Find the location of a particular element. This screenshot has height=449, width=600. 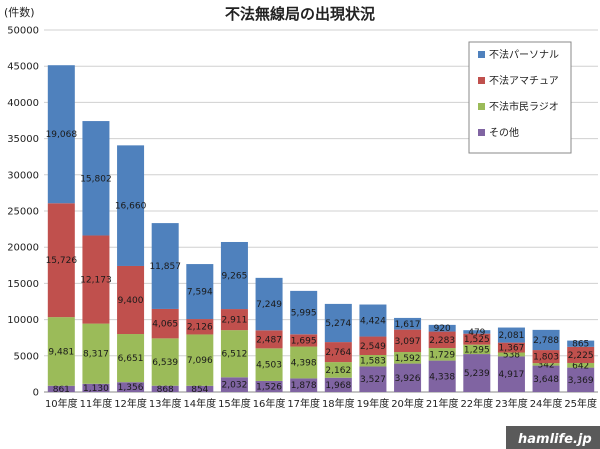

data-label: 1,968 is located at coordinates (338, 386).